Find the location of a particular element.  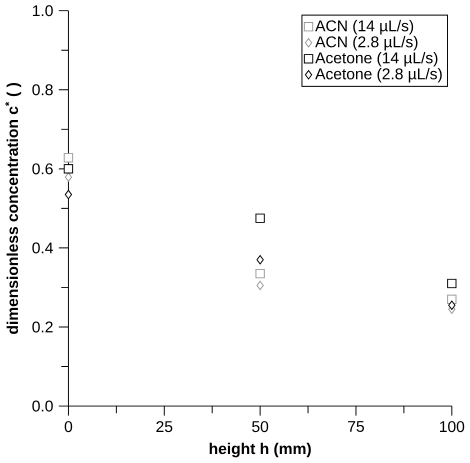

x-axis-title: height h (mm) is located at coordinates (260, 450).